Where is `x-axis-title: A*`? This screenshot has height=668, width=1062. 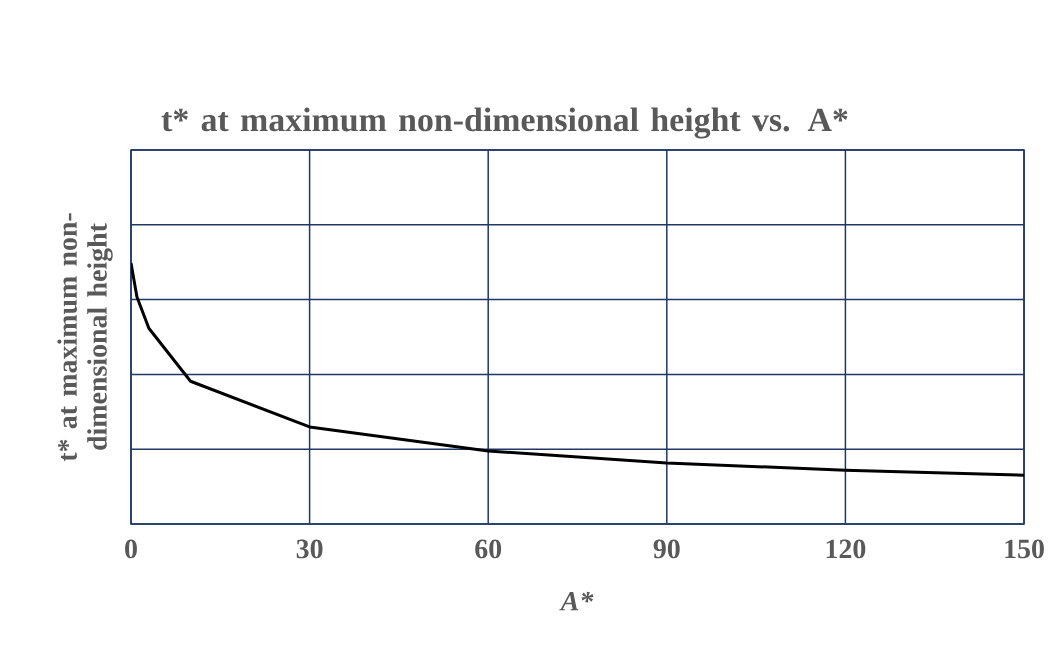 x-axis-title: A* is located at coordinates (576, 601).